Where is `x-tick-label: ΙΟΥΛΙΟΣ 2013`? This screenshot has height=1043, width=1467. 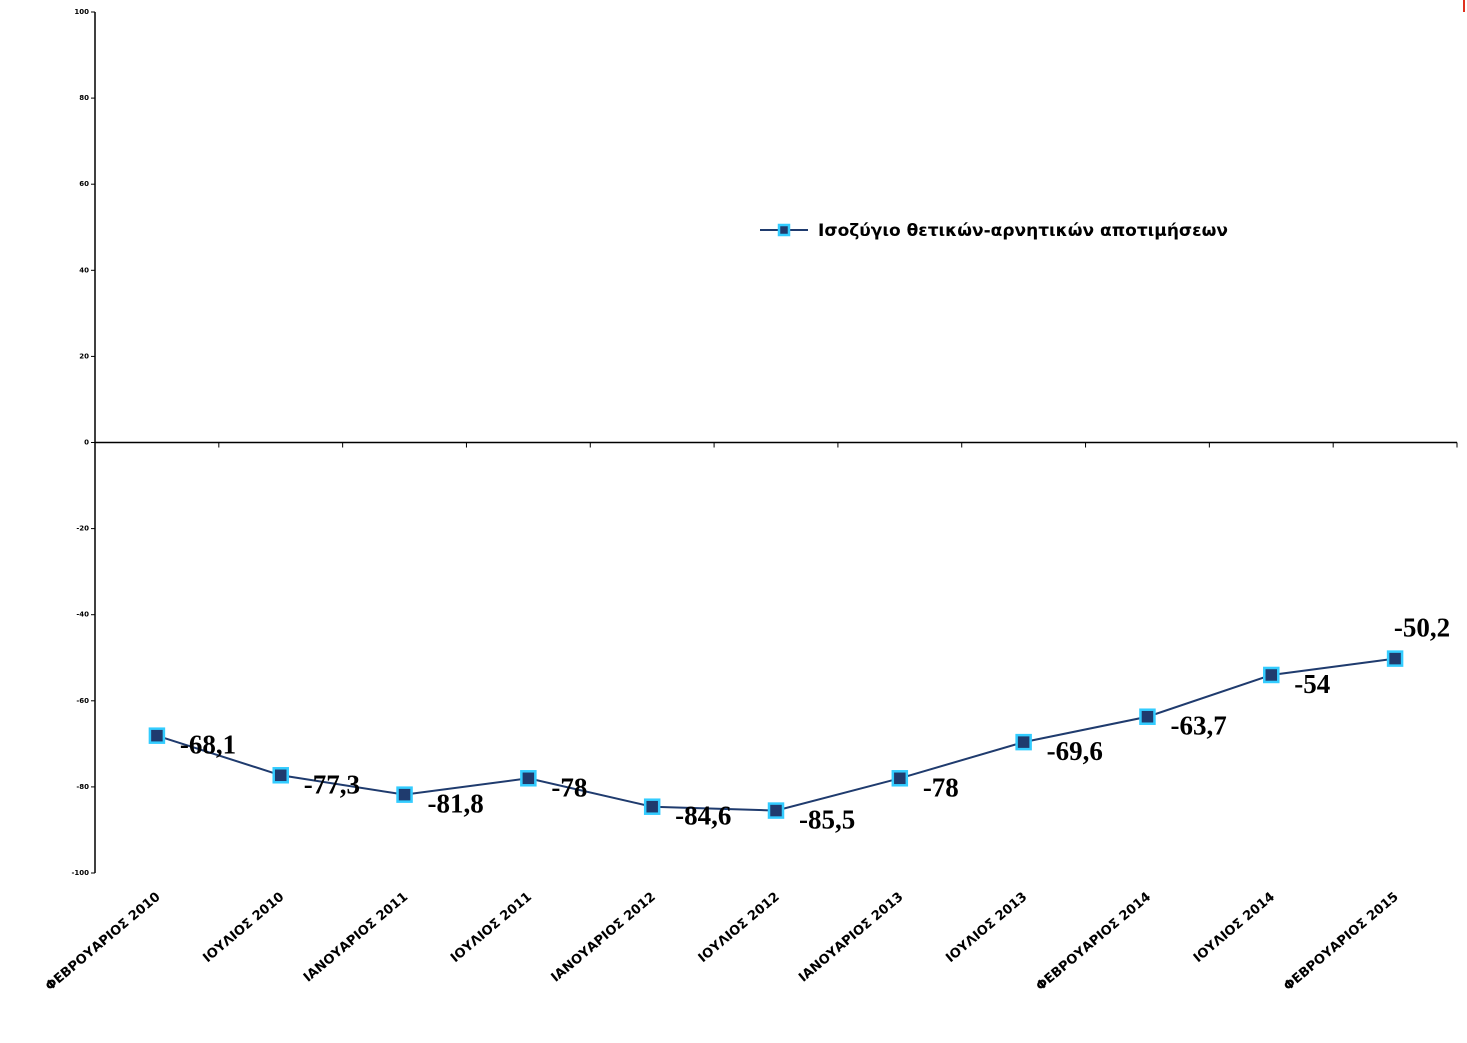
x-tick-label: ΙΟΥΛΙΟΣ 2013 is located at coordinates (986, 928).